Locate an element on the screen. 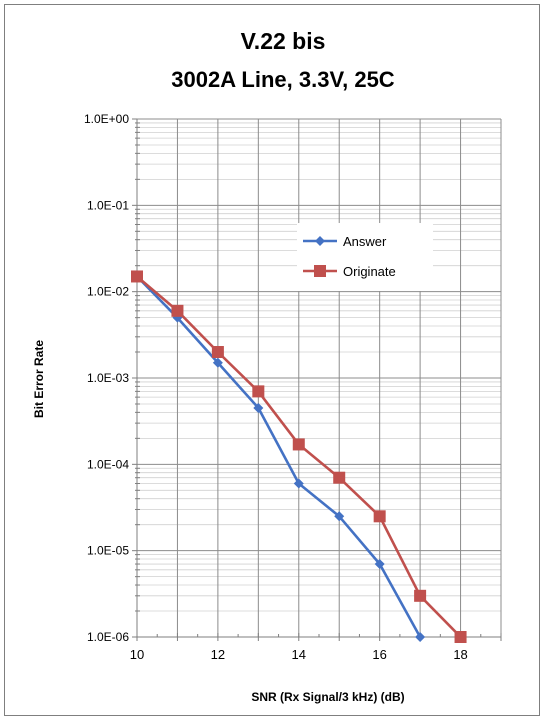 The width and height of the screenshot is (547, 722). y-tick-label: 1.0E-06 is located at coordinates (108, 637).